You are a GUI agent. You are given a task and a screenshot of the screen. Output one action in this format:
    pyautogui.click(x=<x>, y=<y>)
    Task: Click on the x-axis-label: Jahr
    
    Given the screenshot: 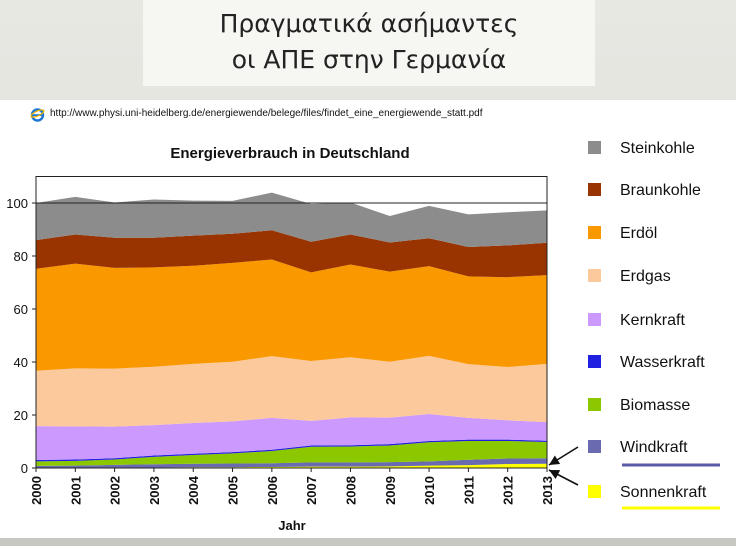 What is the action you would take?
    pyautogui.click(x=291, y=525)
    